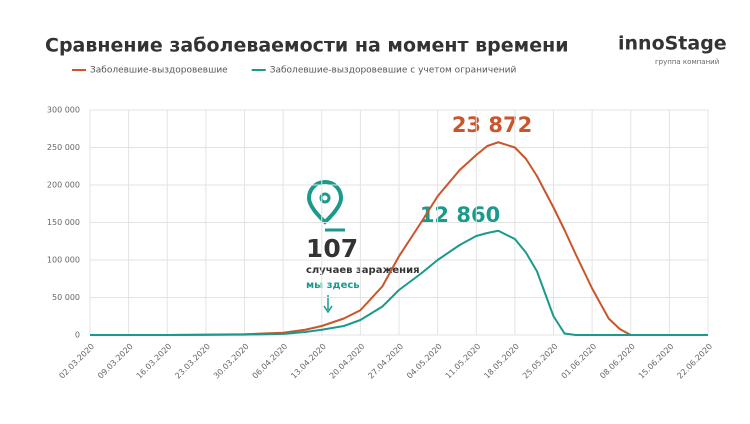 The image size is (750, 424). Describe the element at coordinates (66, 297) in the screenshot. I see `y-tick-label: 50 000` at that location.